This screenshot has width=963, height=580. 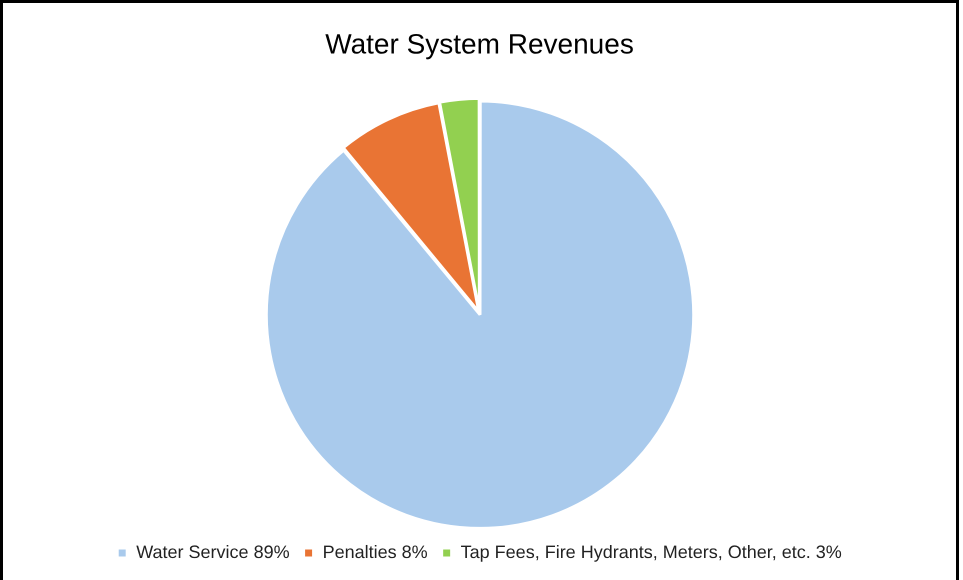 I want to click on chart-title: Water System Revenues, so click(x=479, y=44).